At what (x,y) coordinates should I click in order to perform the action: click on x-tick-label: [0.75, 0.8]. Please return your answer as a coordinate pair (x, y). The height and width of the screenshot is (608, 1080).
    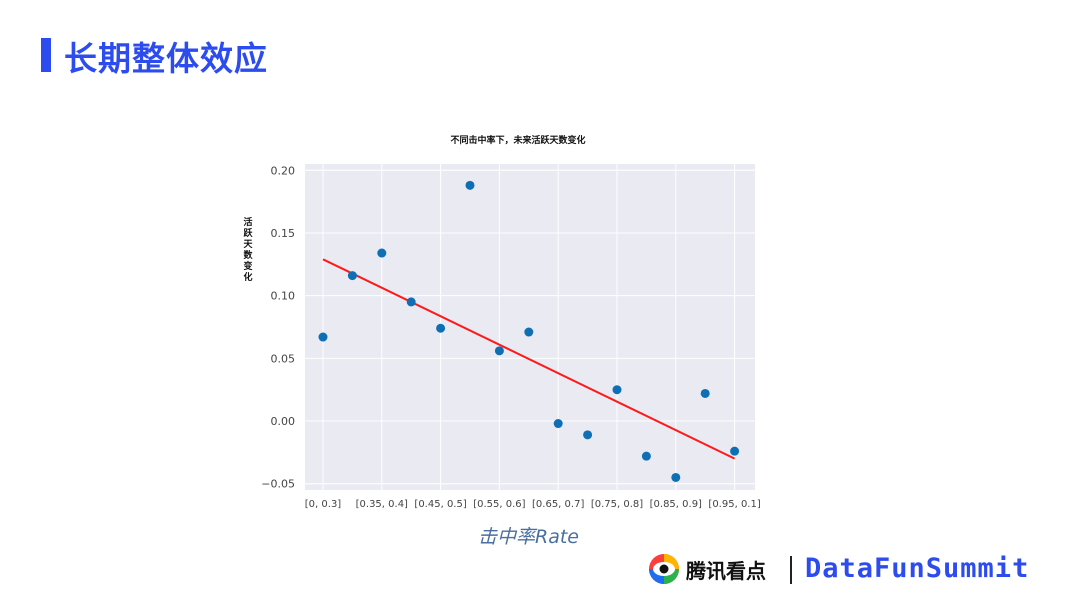
    Looking at the image, I should click on (617, 504).